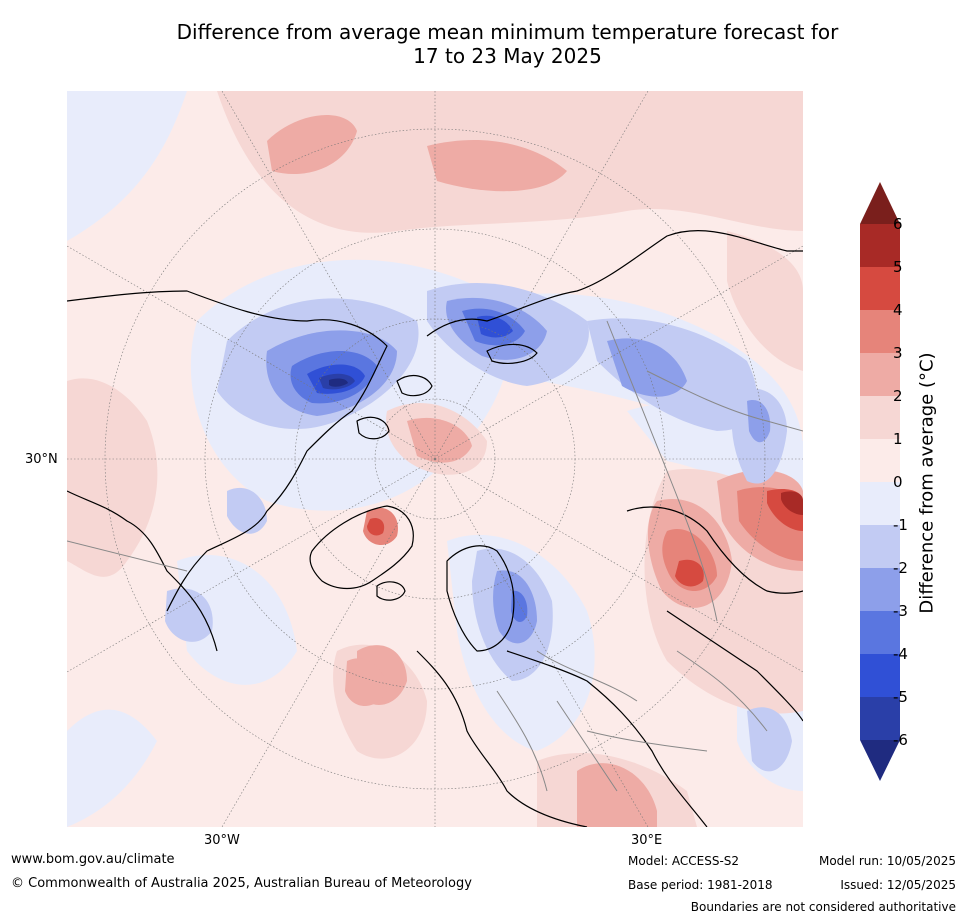 This screenshot has height=919, width=965. What do you see at coordinates (900, 654) in the screenshot?
I see `colorbar-tick-label: -4` at bounding box center [900, 654].